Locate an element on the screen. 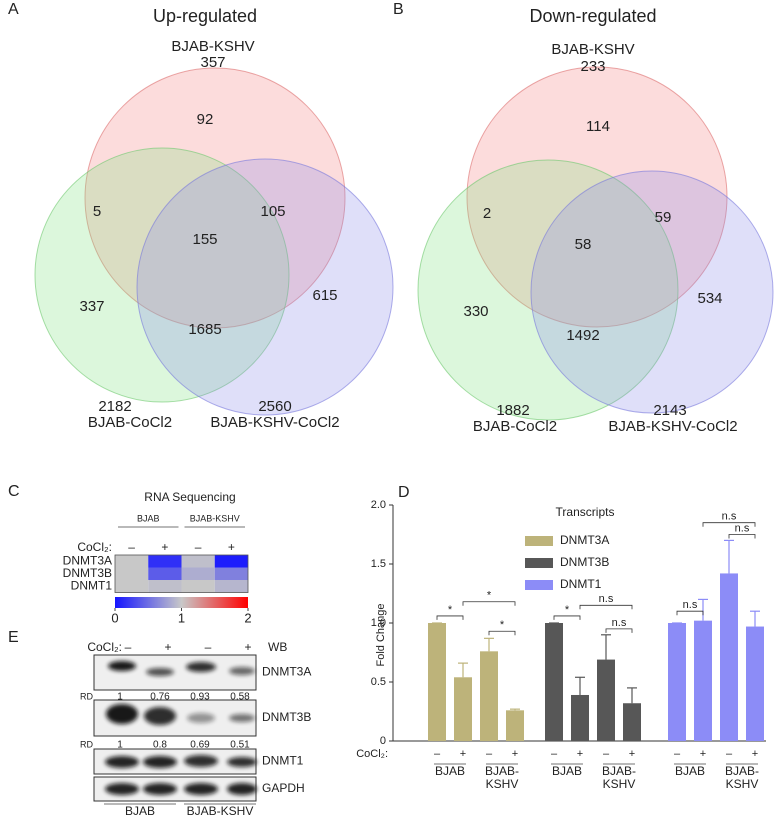  venn-count: 2 is located at coordinates (487, 213).